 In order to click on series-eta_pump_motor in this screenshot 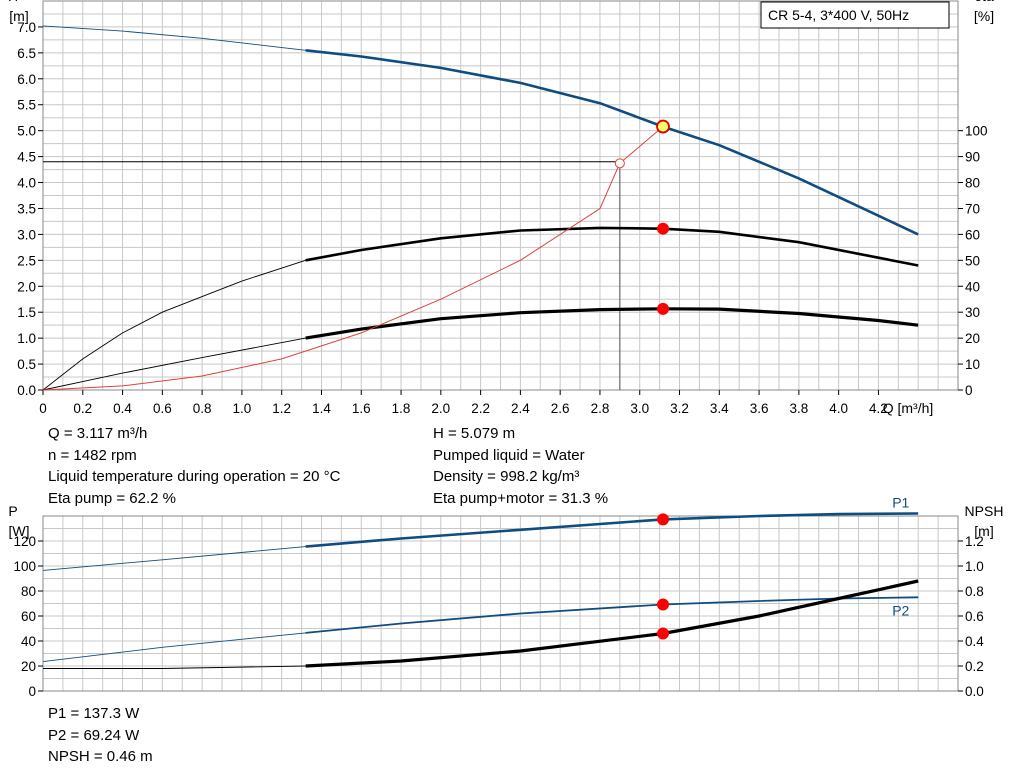, I will do `click(612, 323)`.